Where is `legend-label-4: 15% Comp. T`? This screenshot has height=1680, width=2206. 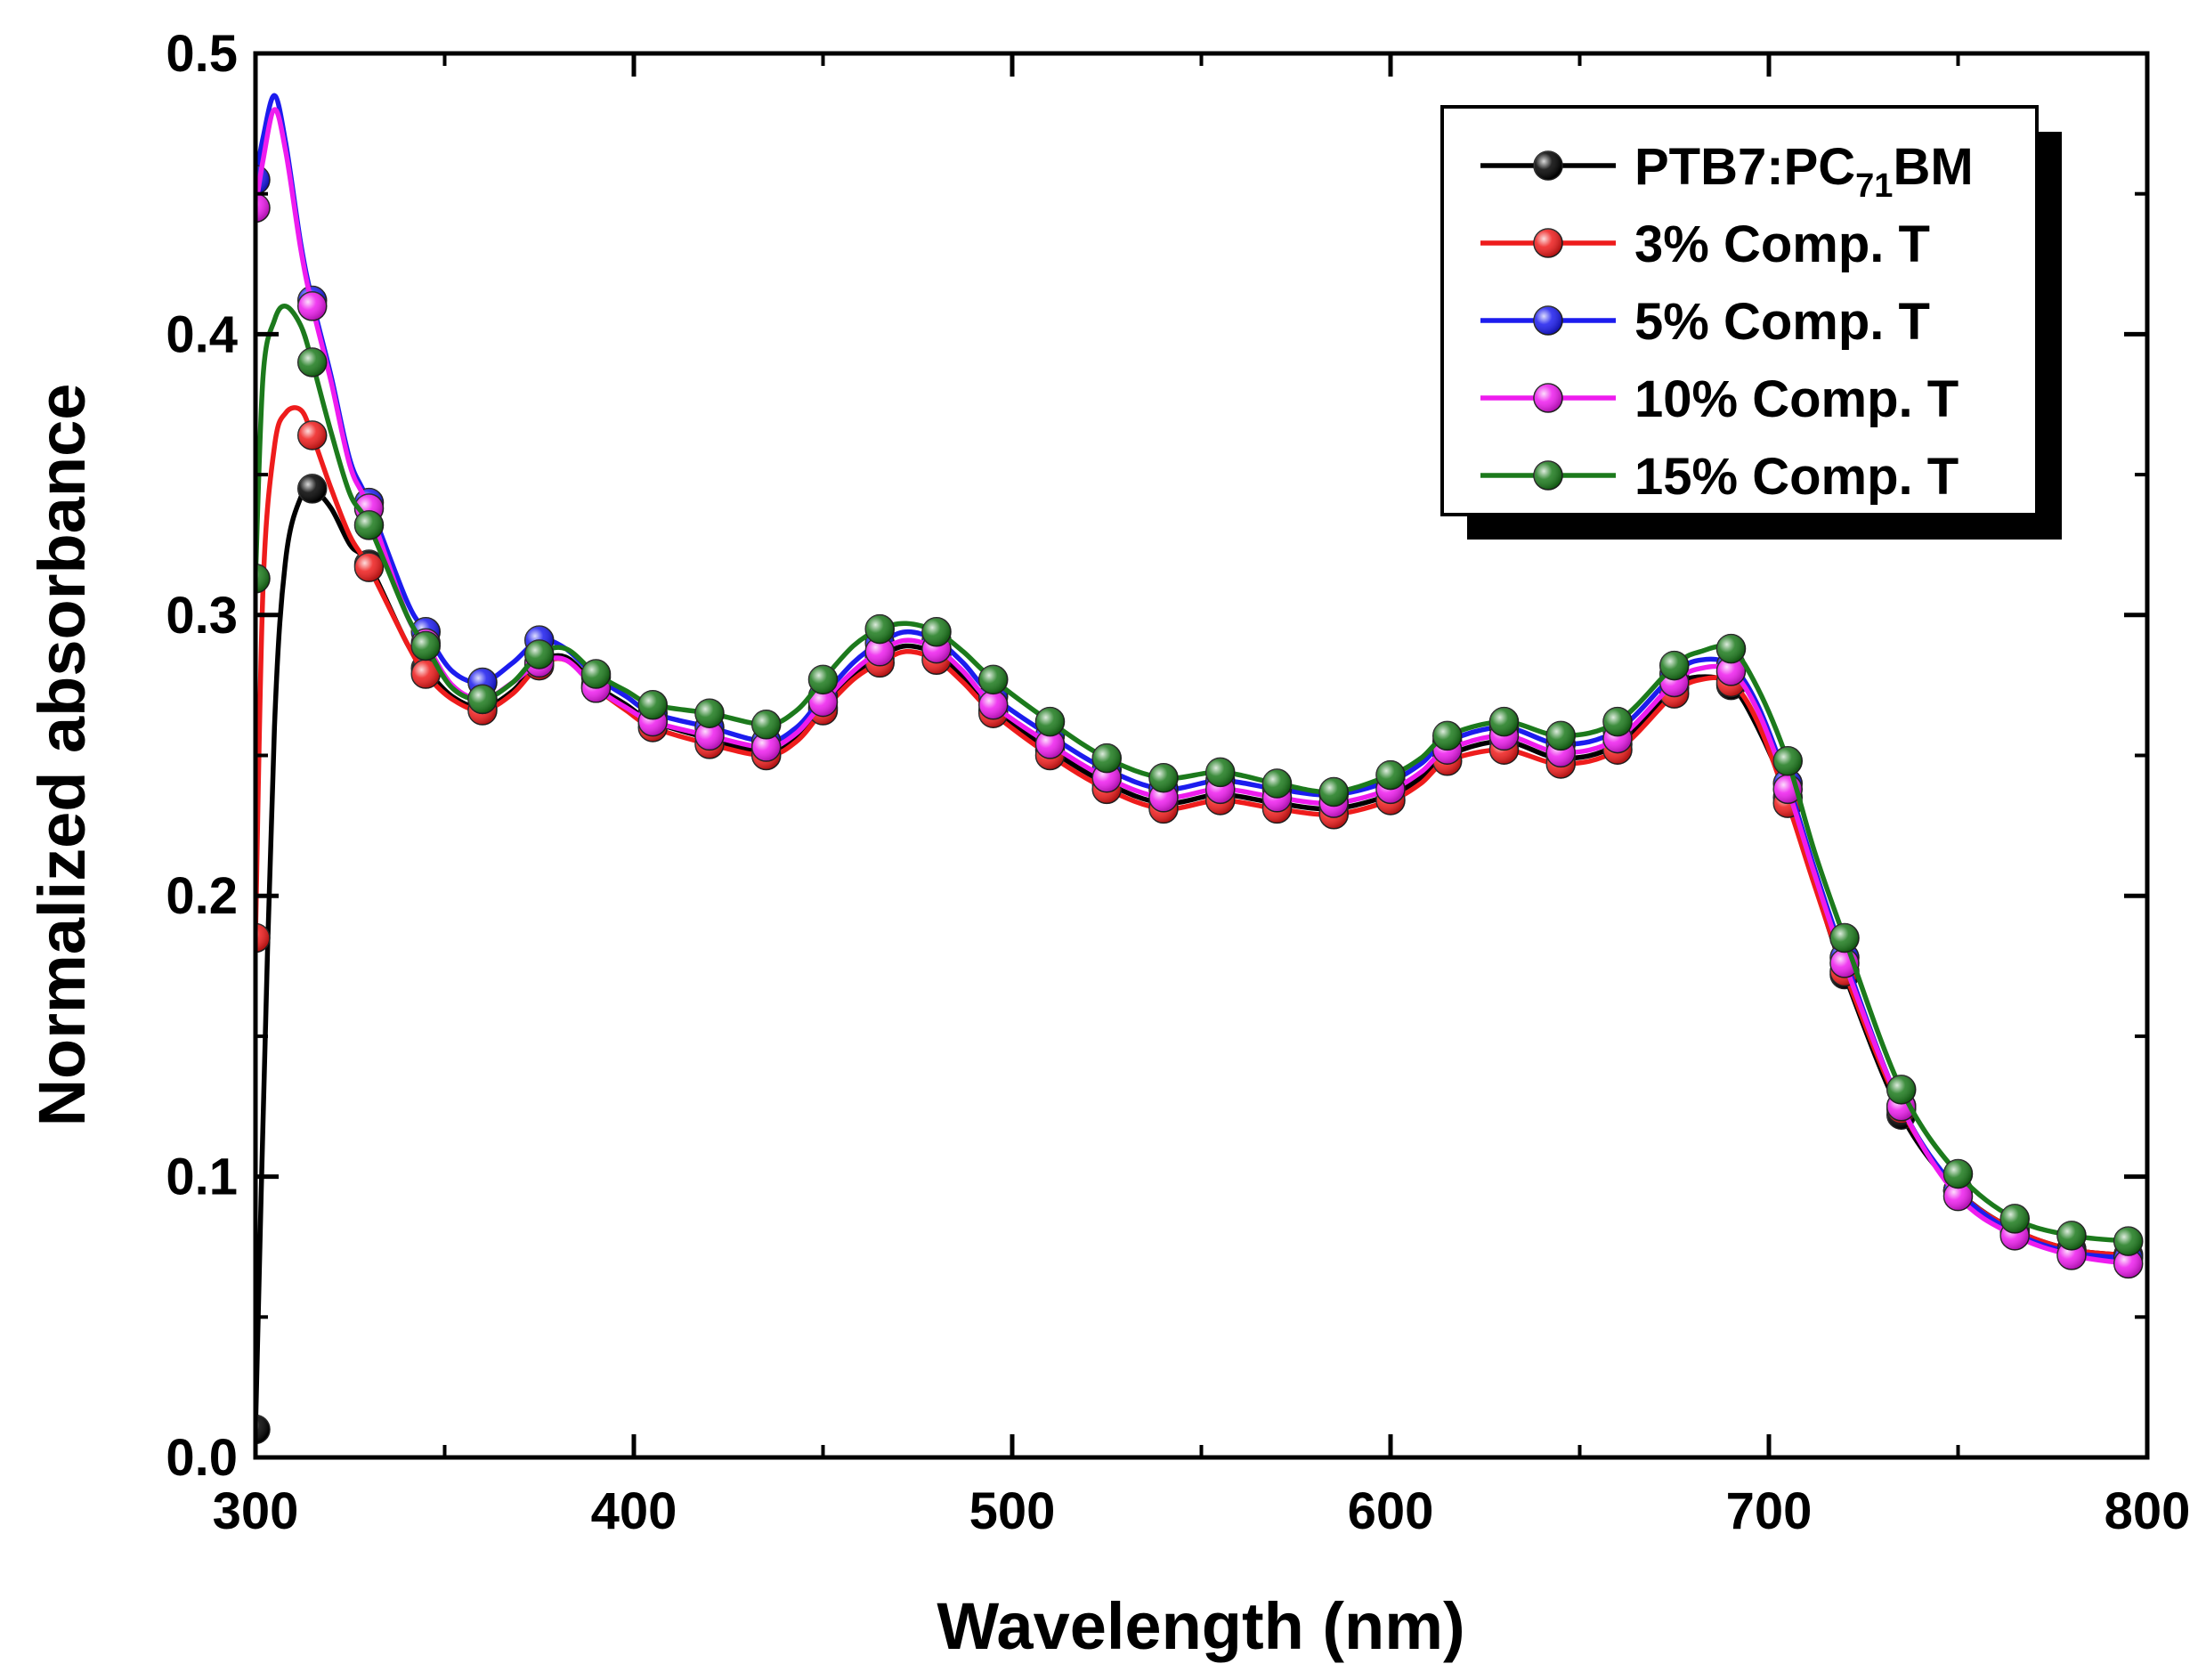 legend-label-4: 15% Comp. T is located at coordinates (1796, 477).